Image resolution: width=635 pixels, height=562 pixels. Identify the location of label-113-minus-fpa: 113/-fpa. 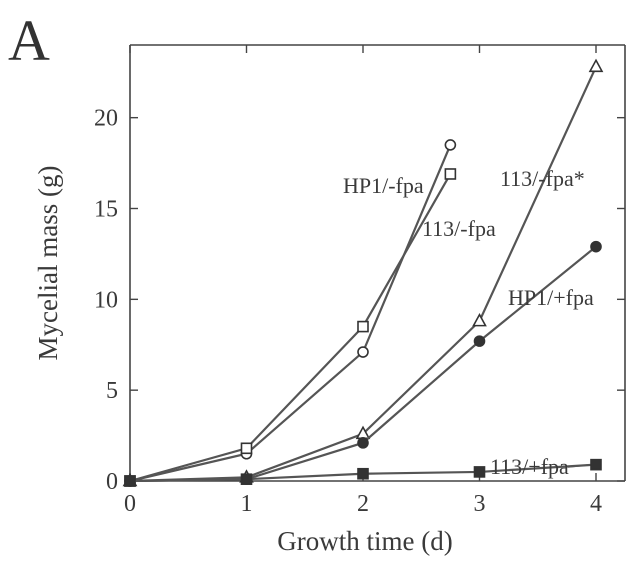
(459, 228).